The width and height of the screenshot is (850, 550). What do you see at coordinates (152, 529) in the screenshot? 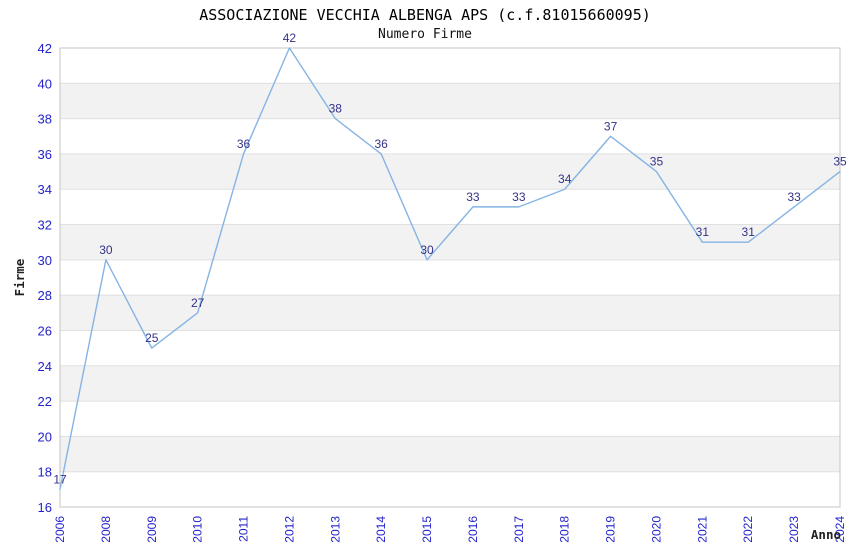
I see `x-tick-label: 2009` at bounding box center [152, 529].